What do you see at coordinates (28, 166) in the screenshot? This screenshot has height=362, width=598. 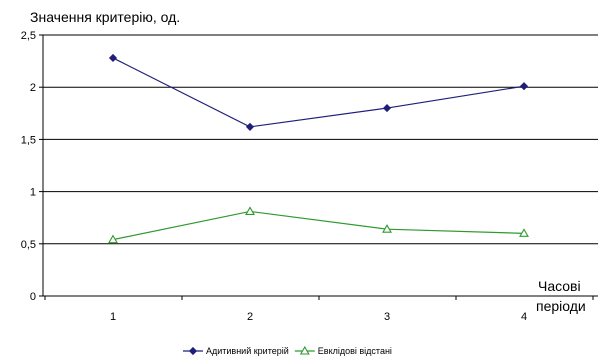 I see `y-tick-labels: 0 0,5 1 1,5 2 2,5` at bounding box center [28, 166].